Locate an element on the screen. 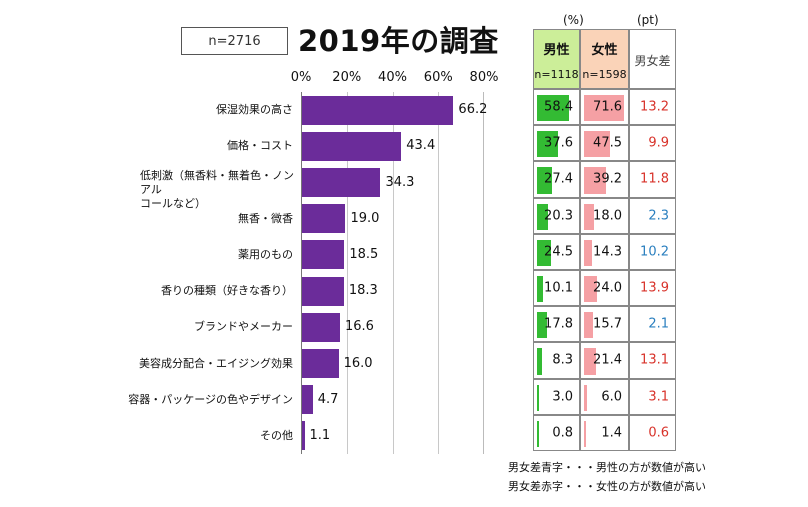  bar-value-label: 16.6 is located at coordinates (359, 327).